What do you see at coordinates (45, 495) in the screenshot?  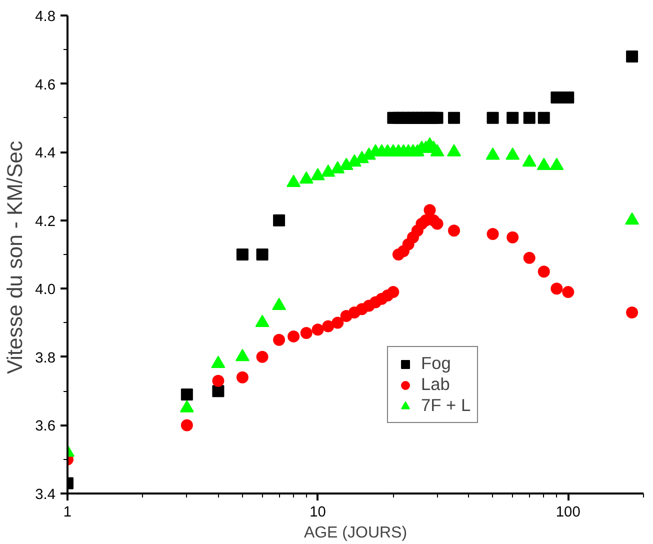 I see `y-tick-label: 3.4` at bounding box center [45, 495].